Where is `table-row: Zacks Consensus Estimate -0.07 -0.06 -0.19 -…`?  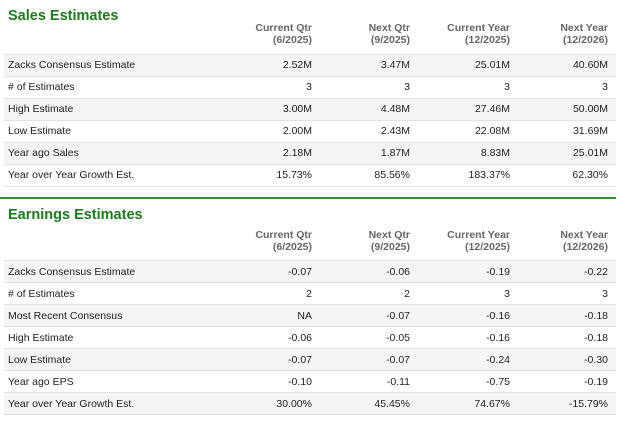 table-row: Zacks Consensus Estimate -0.07 -0.06 -0.19 -… is located at coordinates (310, 271).